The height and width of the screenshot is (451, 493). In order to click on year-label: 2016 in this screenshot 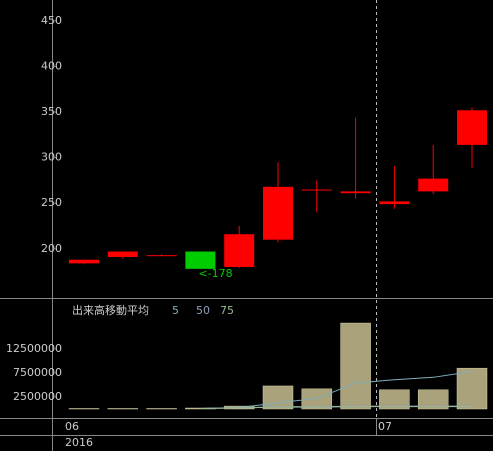, I will do `click(79, 442)`.